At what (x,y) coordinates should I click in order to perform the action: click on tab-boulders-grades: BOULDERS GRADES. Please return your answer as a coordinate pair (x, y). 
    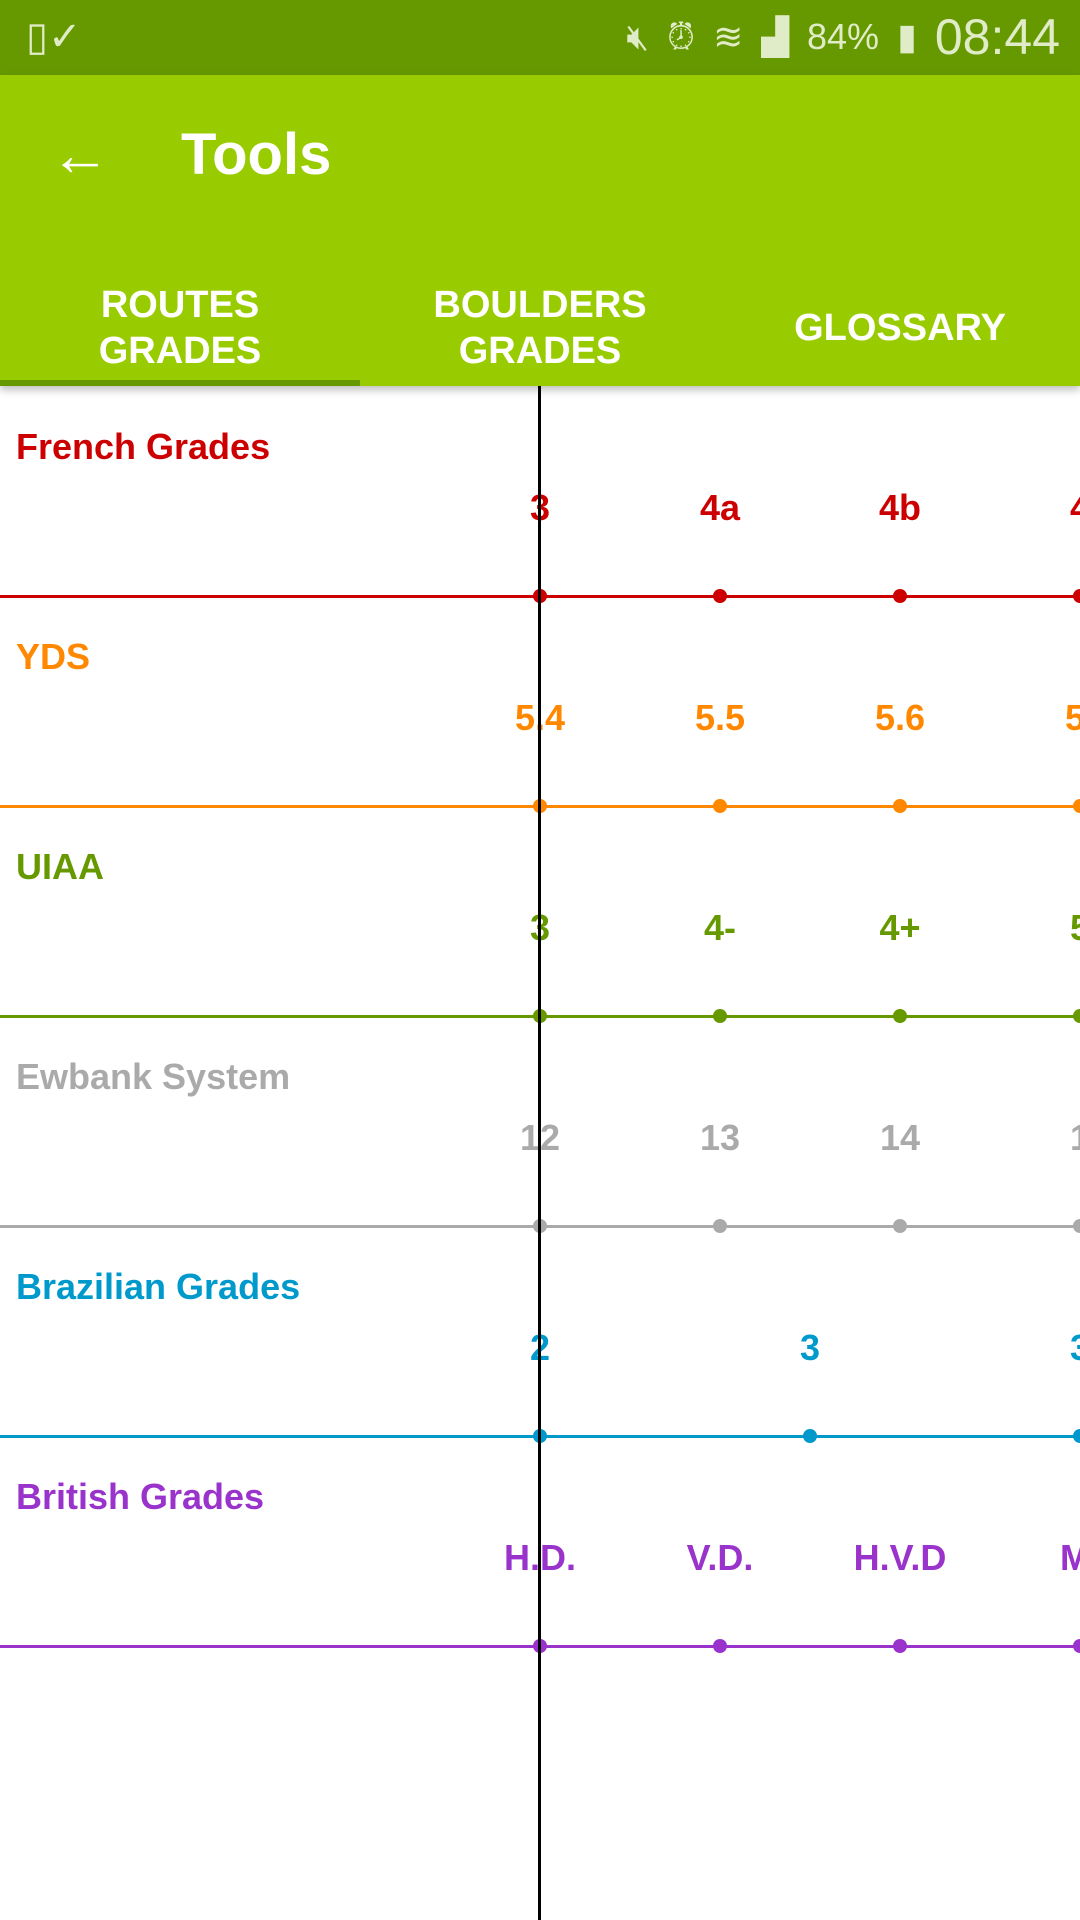
    Looking at the image, I should click on (540, 328).